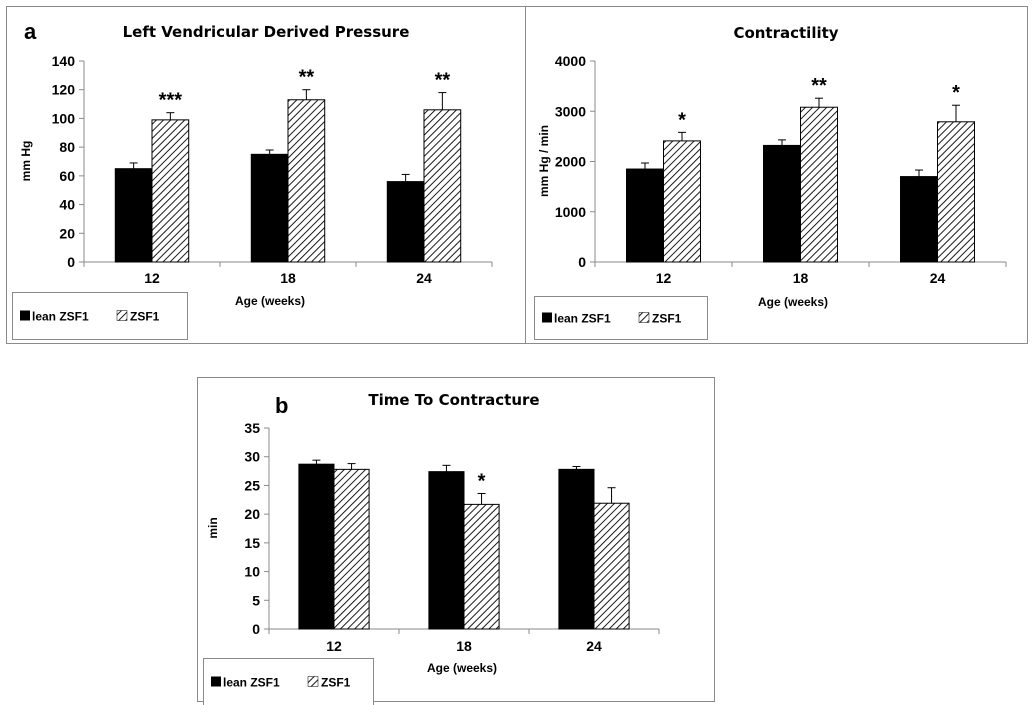 The height and width of the screenshot is (705, 1034). Describe the element at coordinates (252, 543) in the screenshot. I see `y-tick-label: 15` at that location.